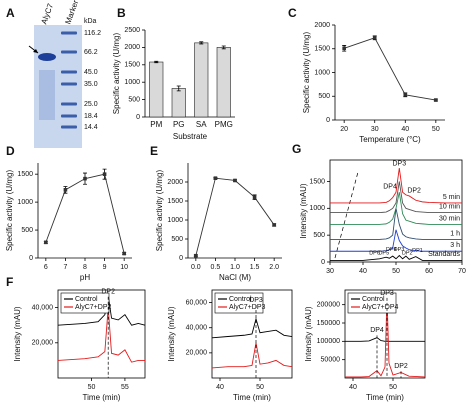  What do you see at coordinates (91, 127) in the screenshot?
I see `marker-label: 14.4` at bounding box center [91, 127].